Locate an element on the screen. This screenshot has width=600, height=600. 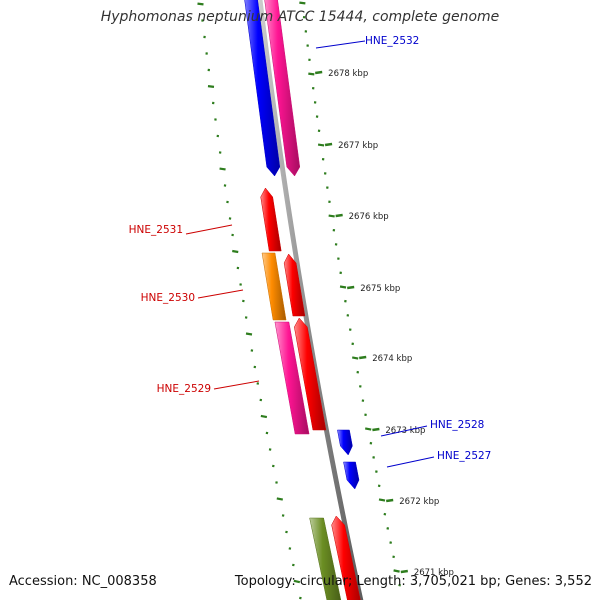
gene-feature-hne-2532-blue is located at coordinates (262, 88).